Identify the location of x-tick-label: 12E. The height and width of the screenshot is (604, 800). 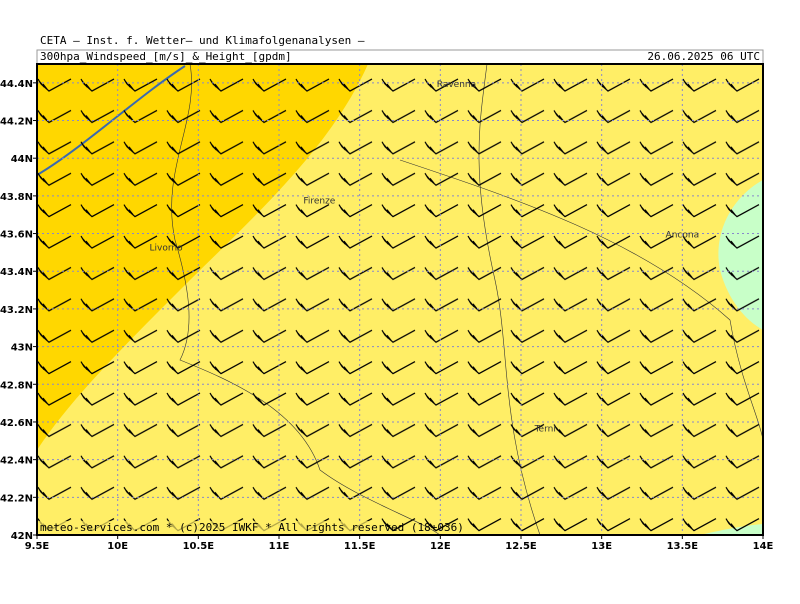
(440, 546).